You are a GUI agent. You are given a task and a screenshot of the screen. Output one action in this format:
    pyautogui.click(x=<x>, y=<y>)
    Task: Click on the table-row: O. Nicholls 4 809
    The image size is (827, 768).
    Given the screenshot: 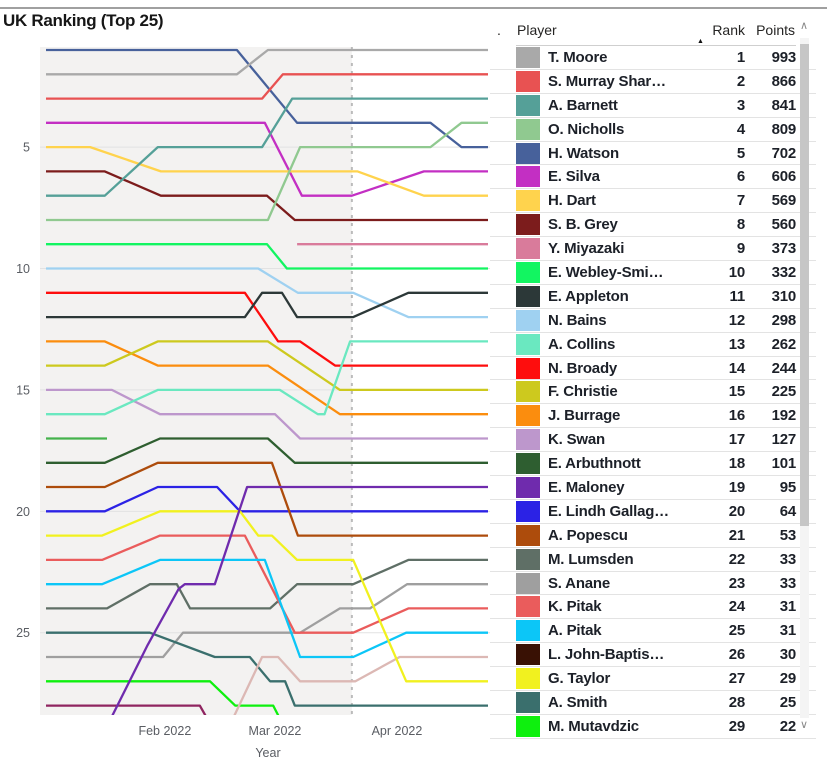 What is the action you would take?
    pyautogui.click(x=653, y=130)
    